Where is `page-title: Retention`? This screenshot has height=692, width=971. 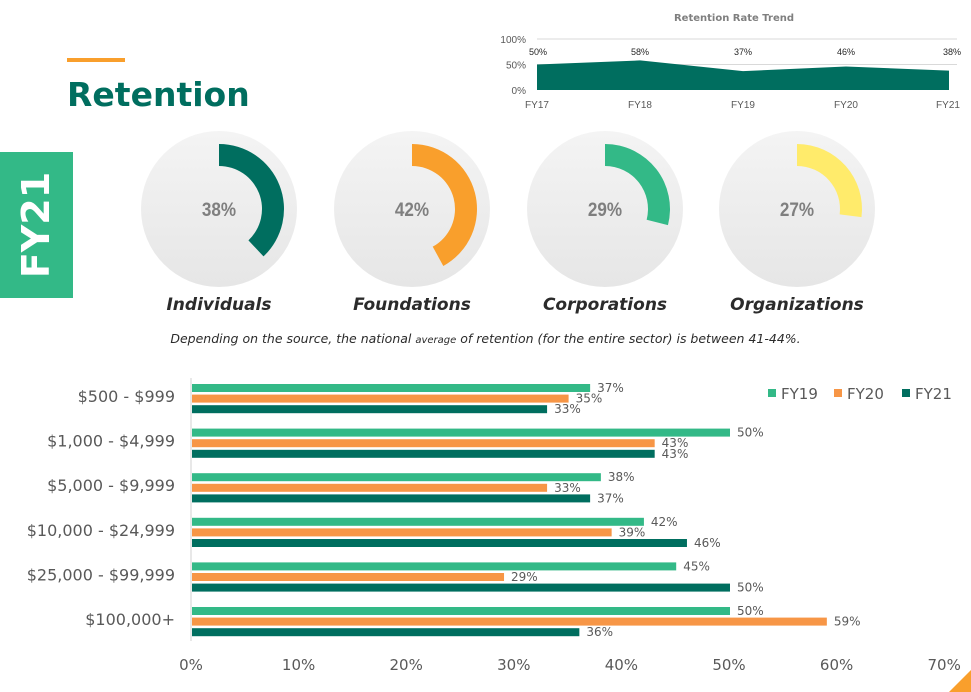 page-title: Retention is located at coordinates (158, 94).